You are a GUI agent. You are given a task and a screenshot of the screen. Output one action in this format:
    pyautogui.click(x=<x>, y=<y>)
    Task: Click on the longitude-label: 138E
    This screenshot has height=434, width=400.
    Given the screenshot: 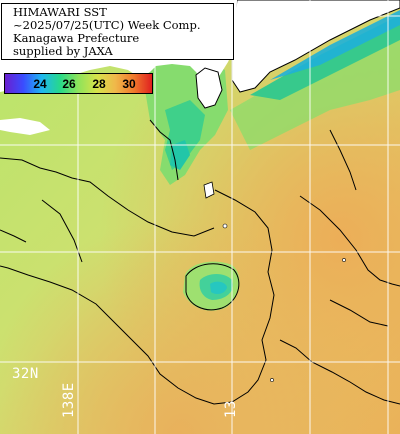 What is the action you would take?
    pyautogui.click(x=69, y=400)
    